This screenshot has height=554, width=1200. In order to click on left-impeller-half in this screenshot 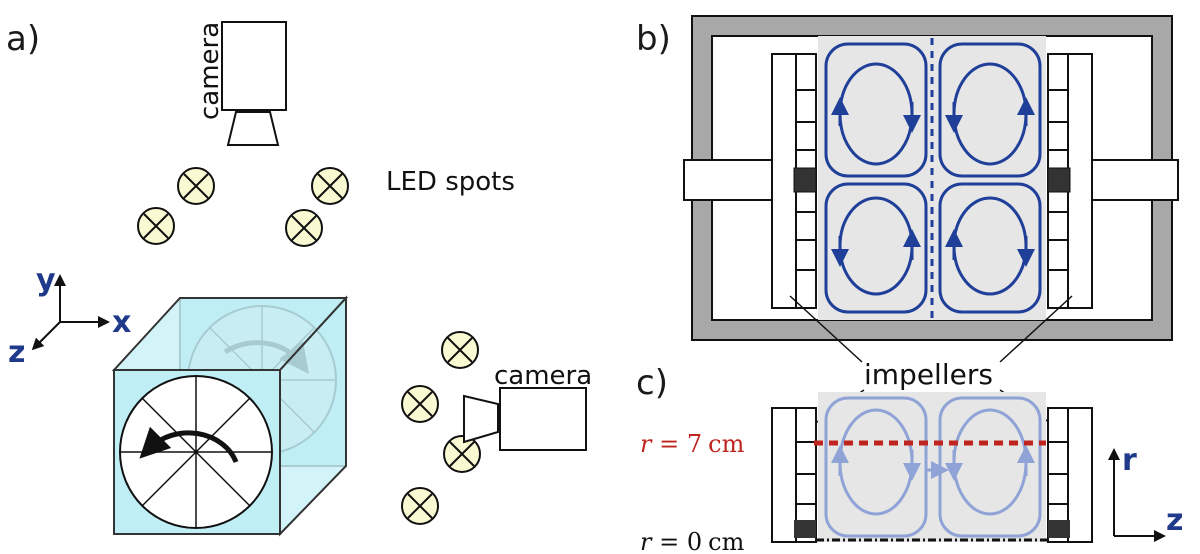, I will do `click(794, 475)`.